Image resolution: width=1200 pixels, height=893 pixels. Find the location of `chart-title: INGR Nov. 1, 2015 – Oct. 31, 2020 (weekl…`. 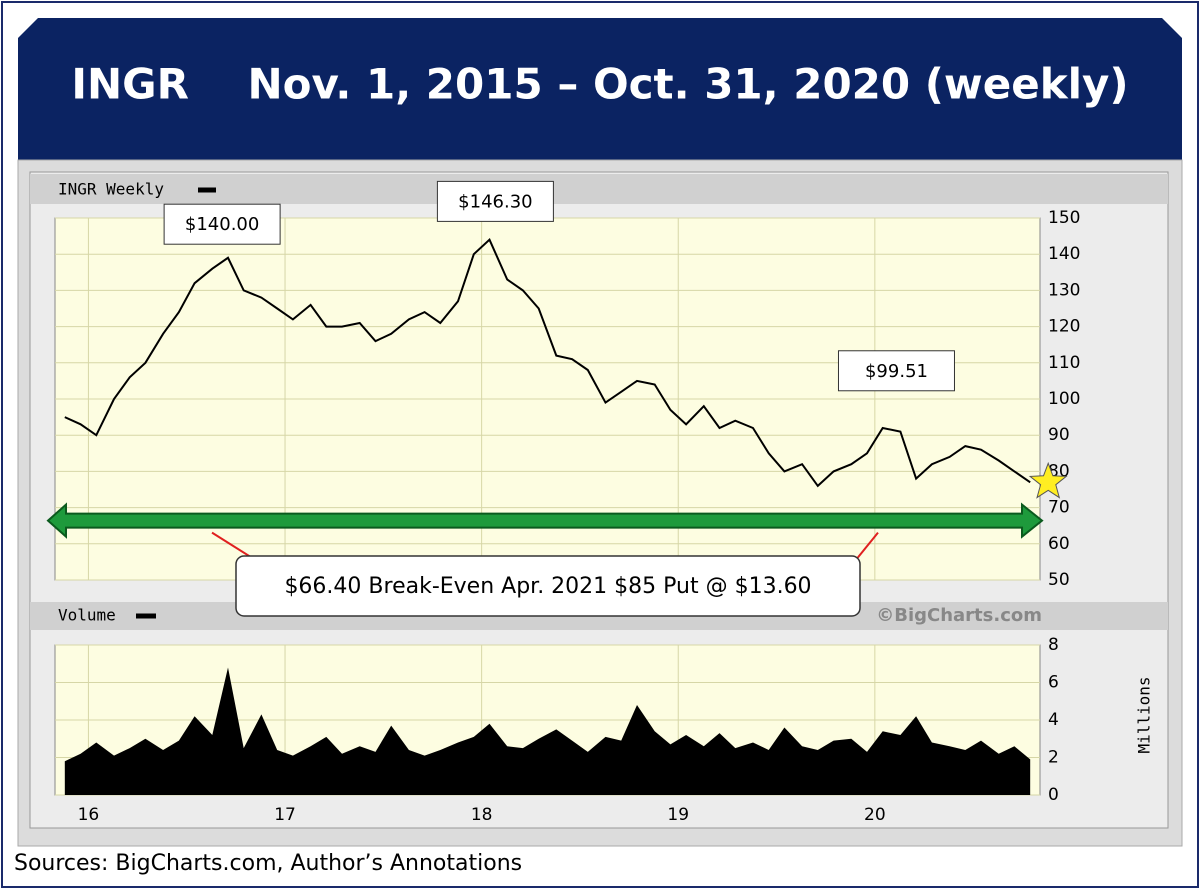

chart-title: INGR Nov. 1, 2015 – Oct. 31, 2020 (weekl… is located at coordinates (599, 84).